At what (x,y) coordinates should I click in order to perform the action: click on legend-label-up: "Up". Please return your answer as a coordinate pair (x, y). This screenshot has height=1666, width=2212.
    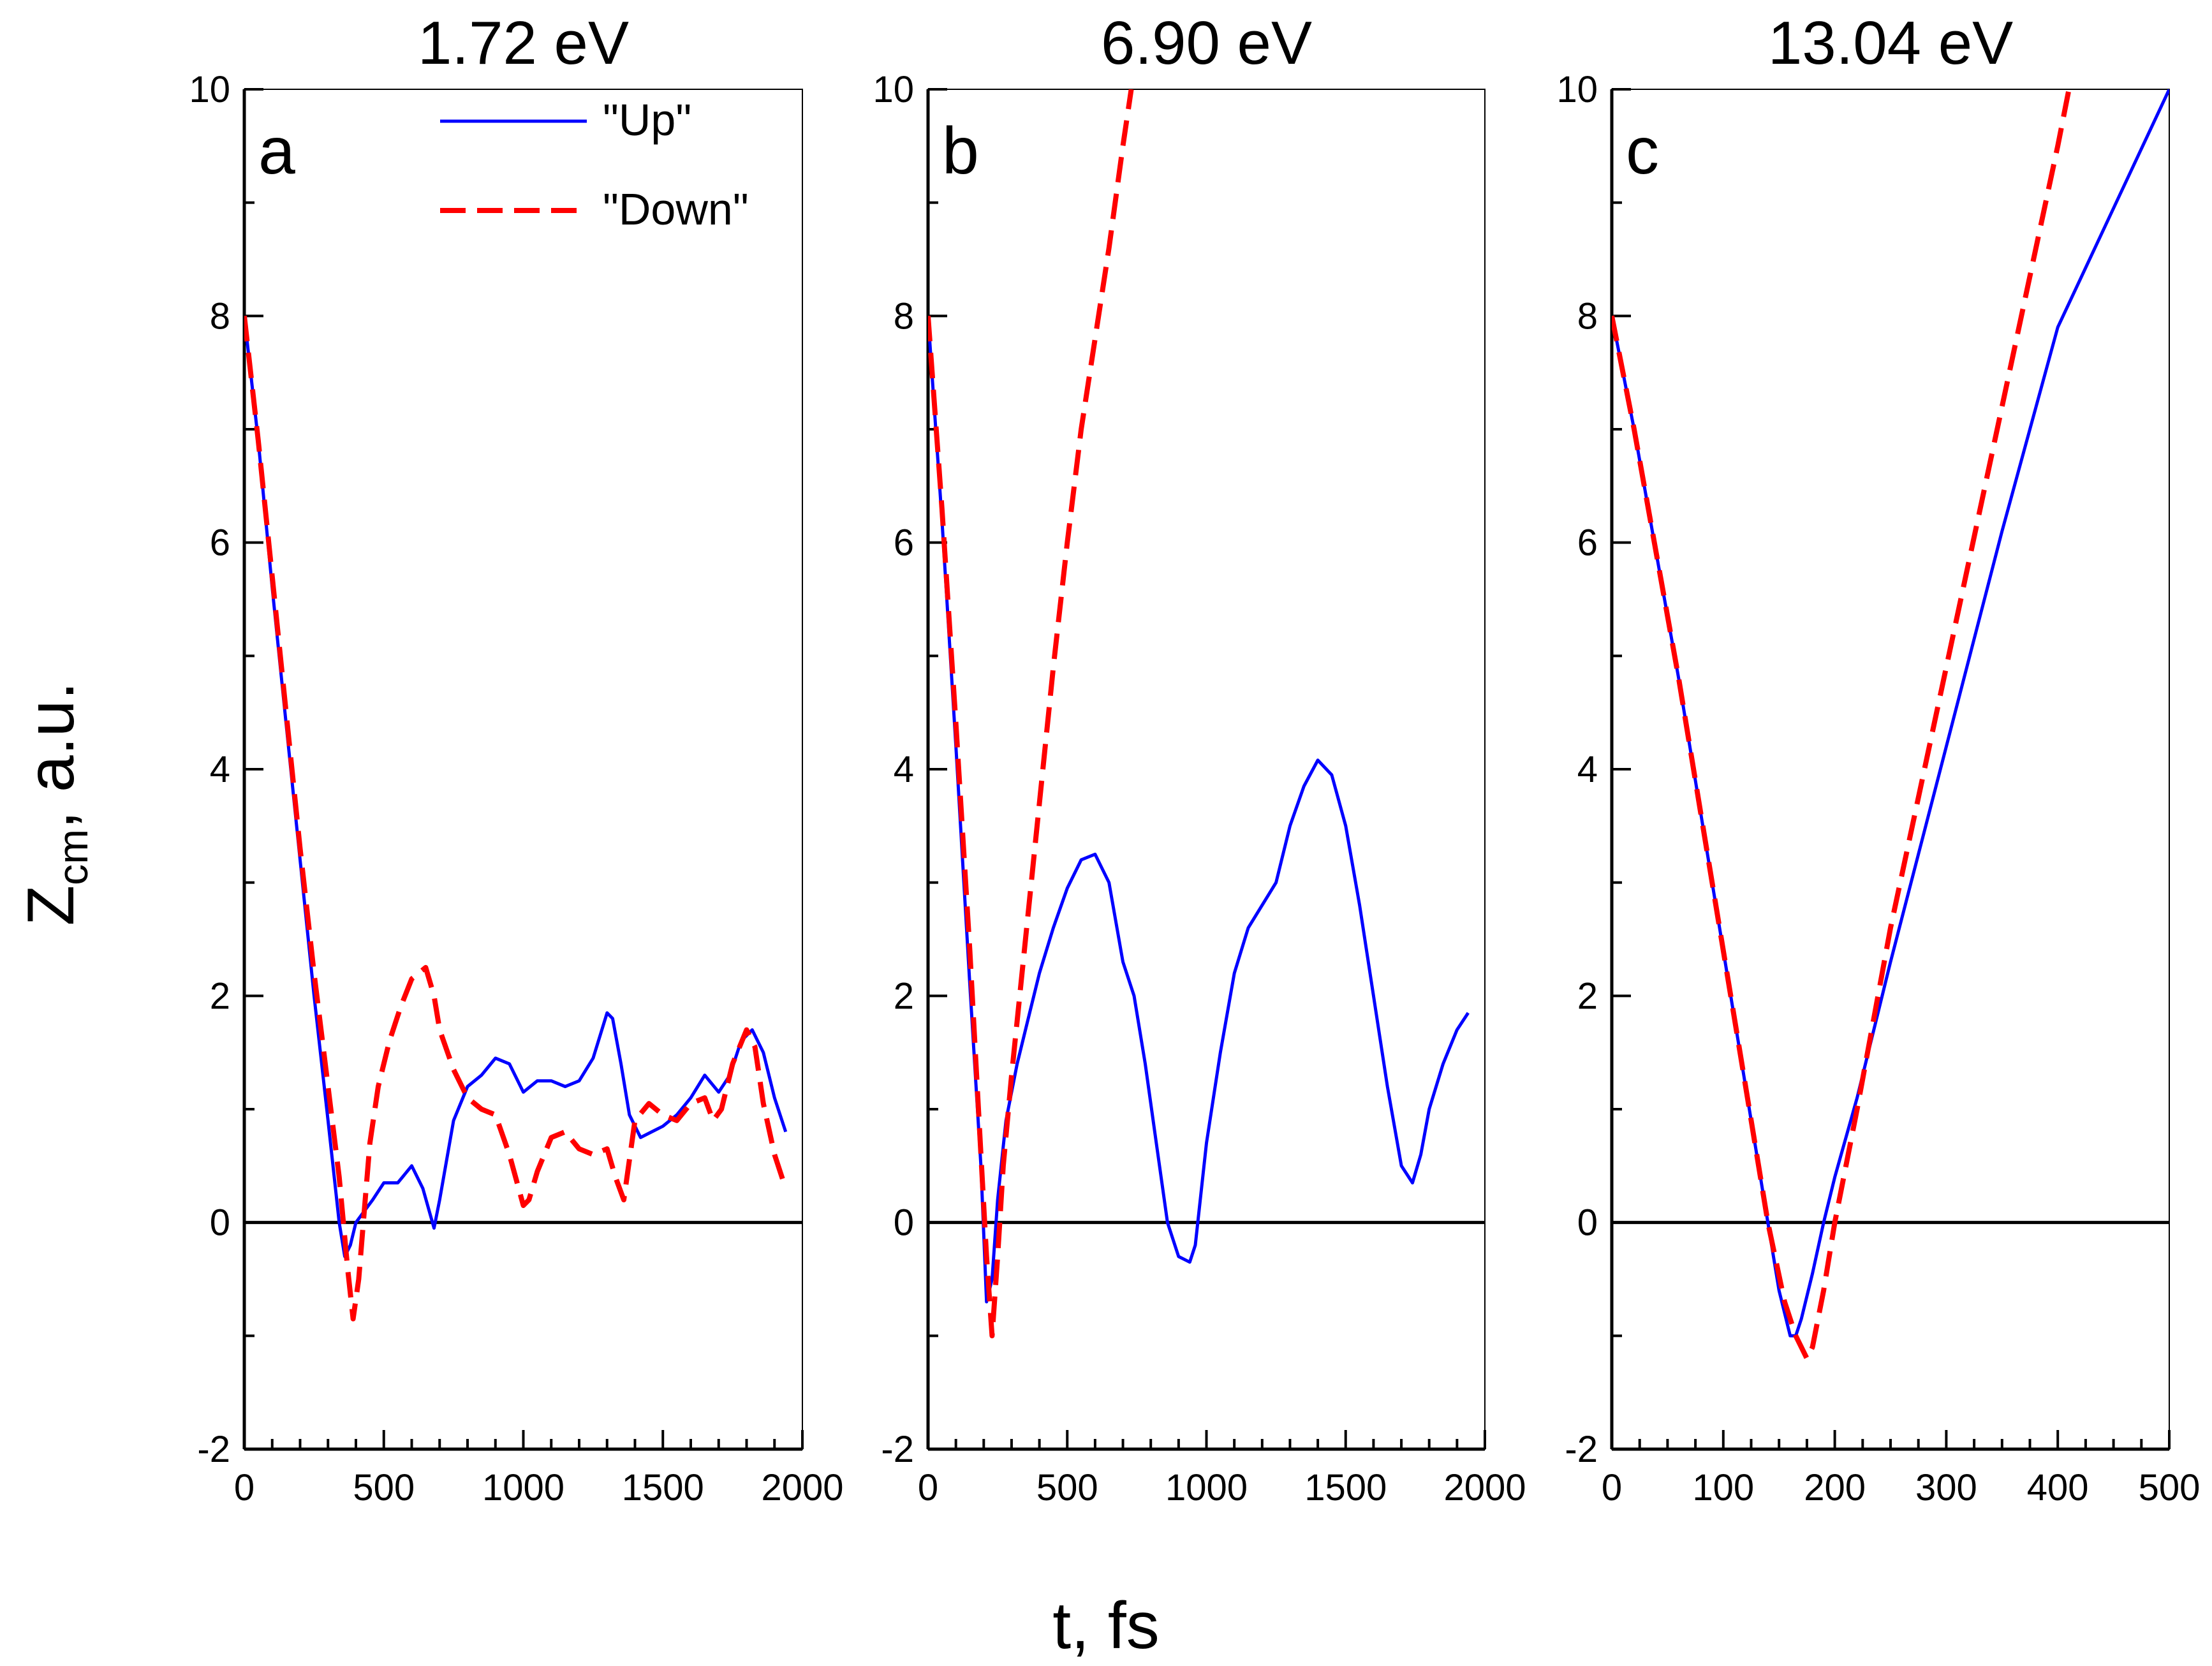
    Looking at the image, I should click on (647, 120).